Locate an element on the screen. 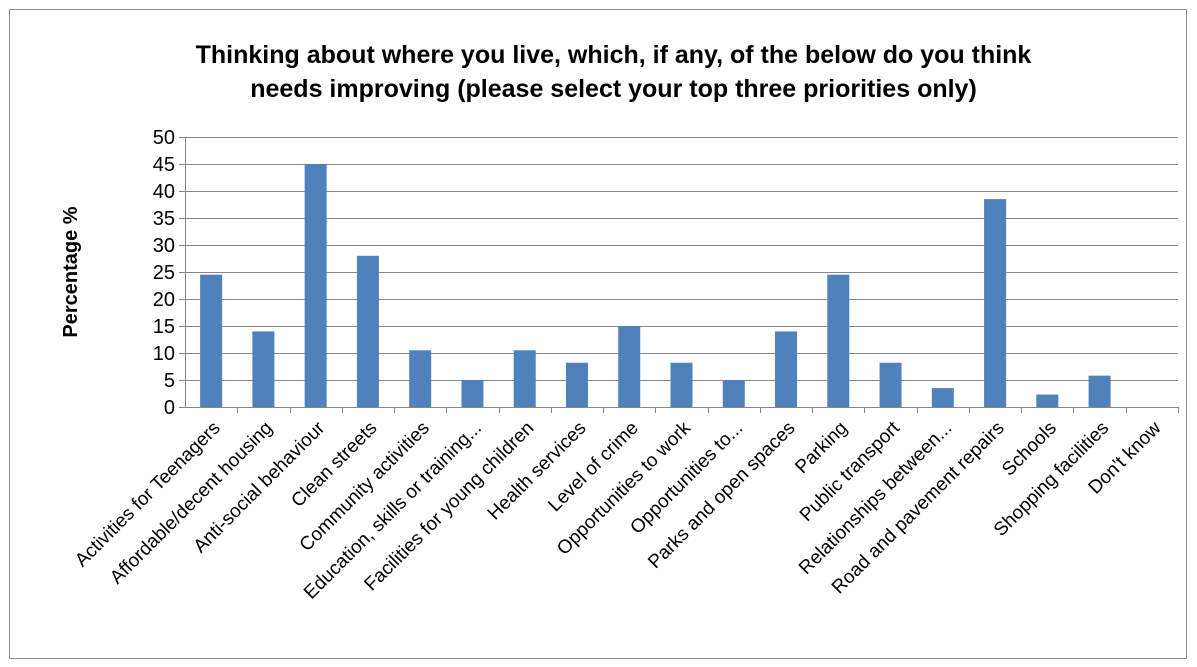 The height and width of the screenshot is (667, 1197). x-category-label: Level of crime is located at coordinates (593, 467).